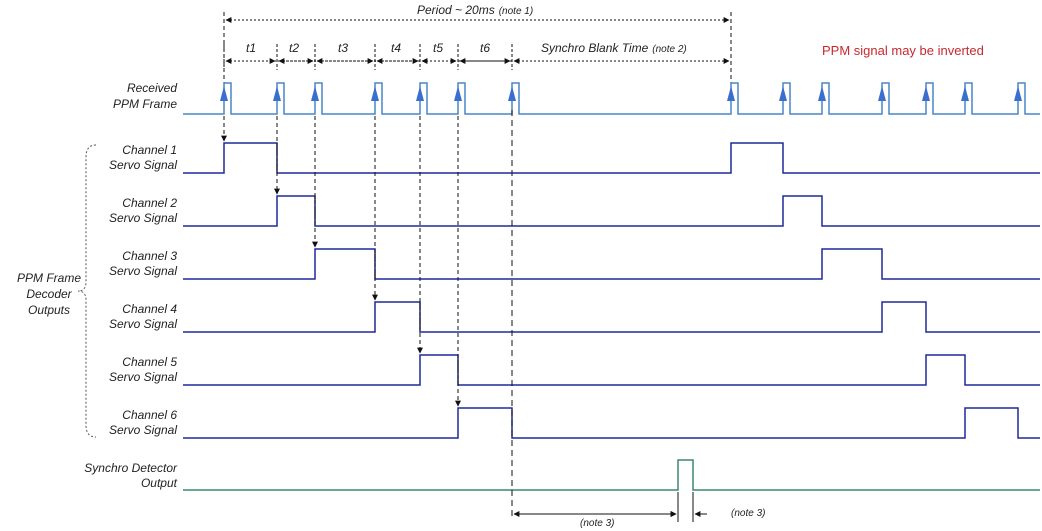  I want to click on channel-6-waveform, so click(611, 423).